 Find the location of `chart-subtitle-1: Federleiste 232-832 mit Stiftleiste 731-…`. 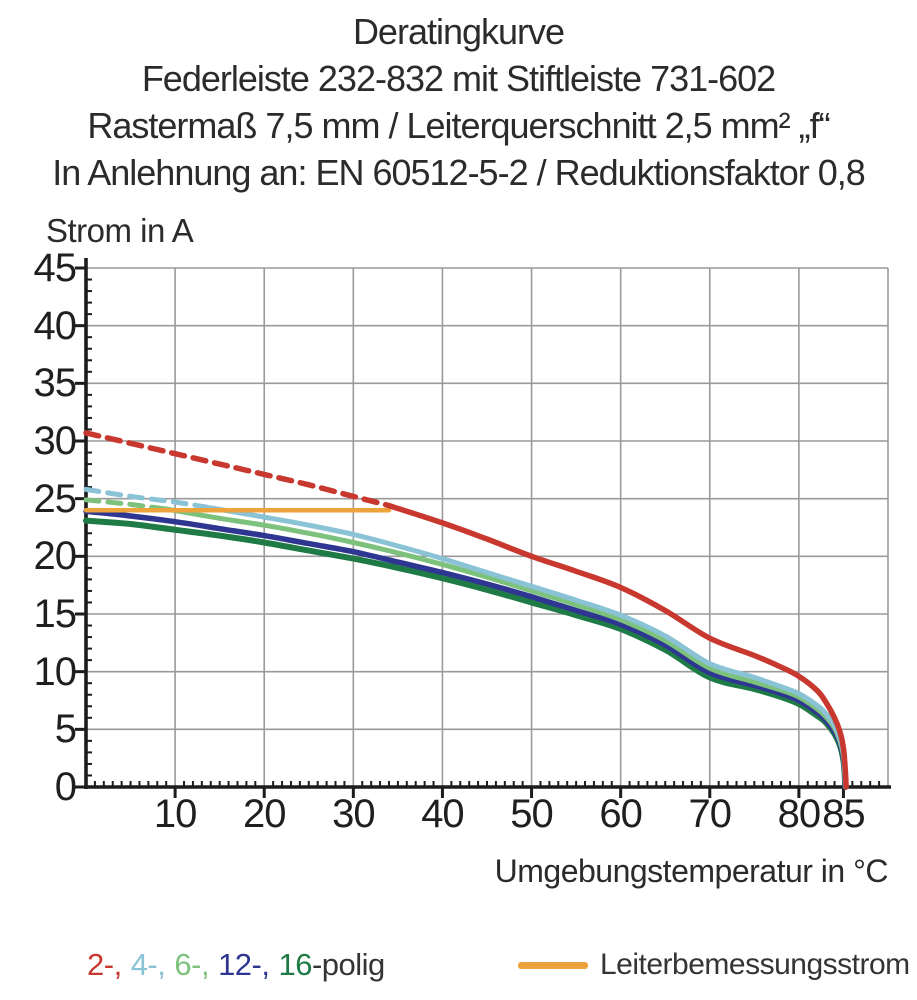

chart-subtitle-1: Federleiste 232-832 mit Stiftleiste 731-… is located at coordinates (458, 78).